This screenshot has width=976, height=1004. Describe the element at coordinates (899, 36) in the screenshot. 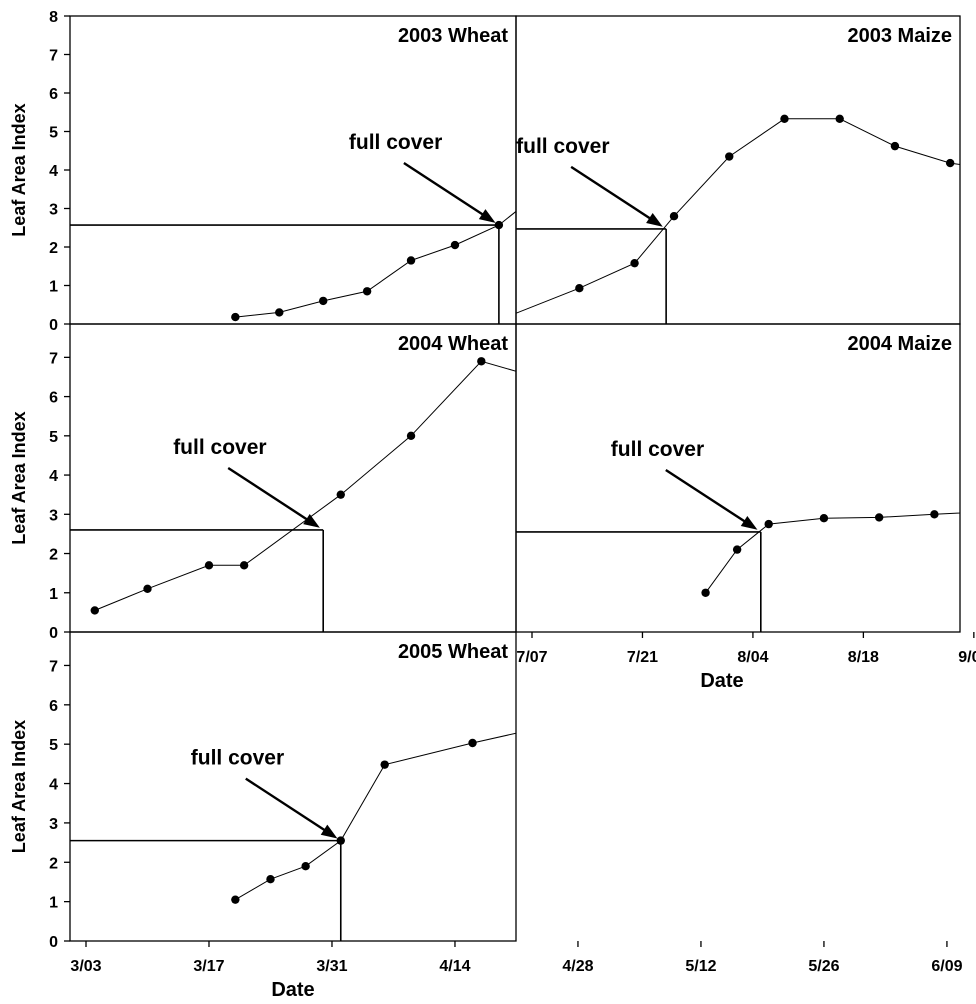

I see `panel-title: 2003 Maize` at that location.